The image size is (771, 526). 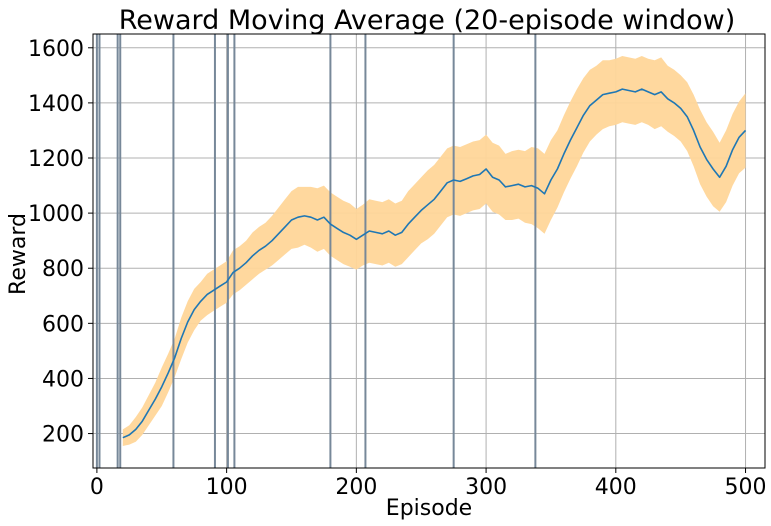 I want to click on y-tick-label: 1000, so click(x=56, y=214).